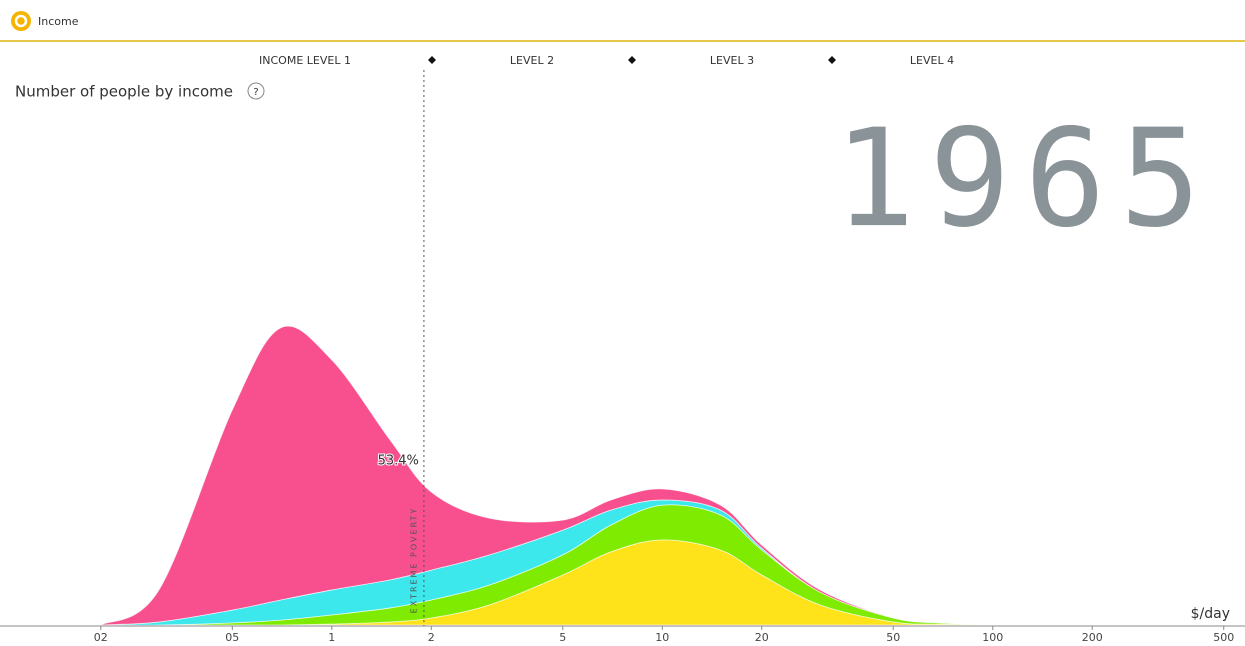 The height and width of the screenshot is (646, 1245). I want to click on x-tick-label: 50, so click(893, 637).